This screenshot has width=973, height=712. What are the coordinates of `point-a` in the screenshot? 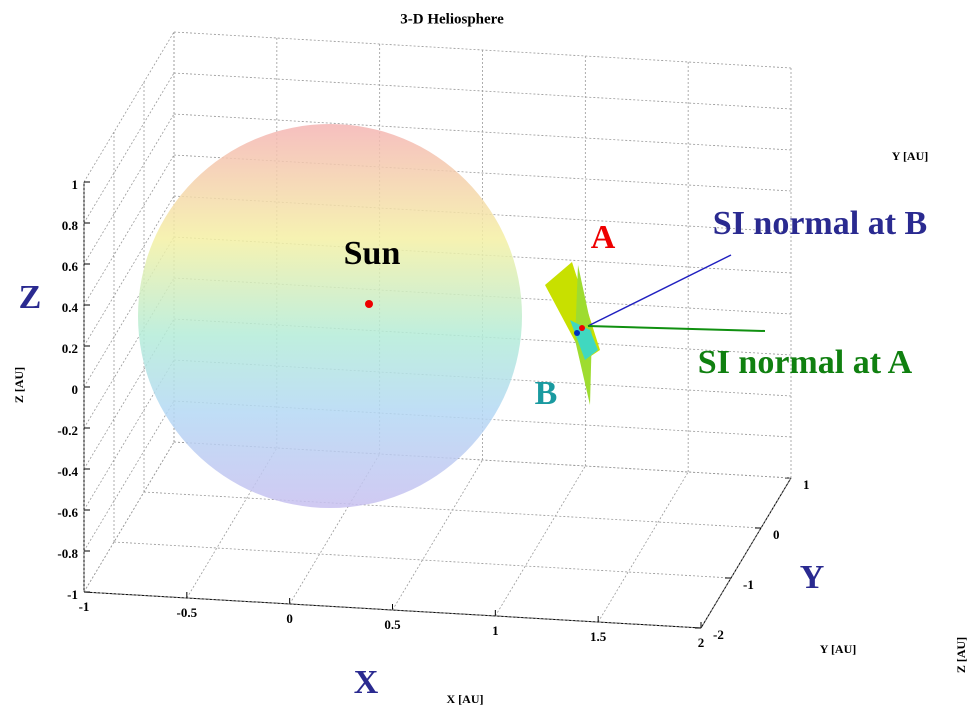 It's located at (582, 328).